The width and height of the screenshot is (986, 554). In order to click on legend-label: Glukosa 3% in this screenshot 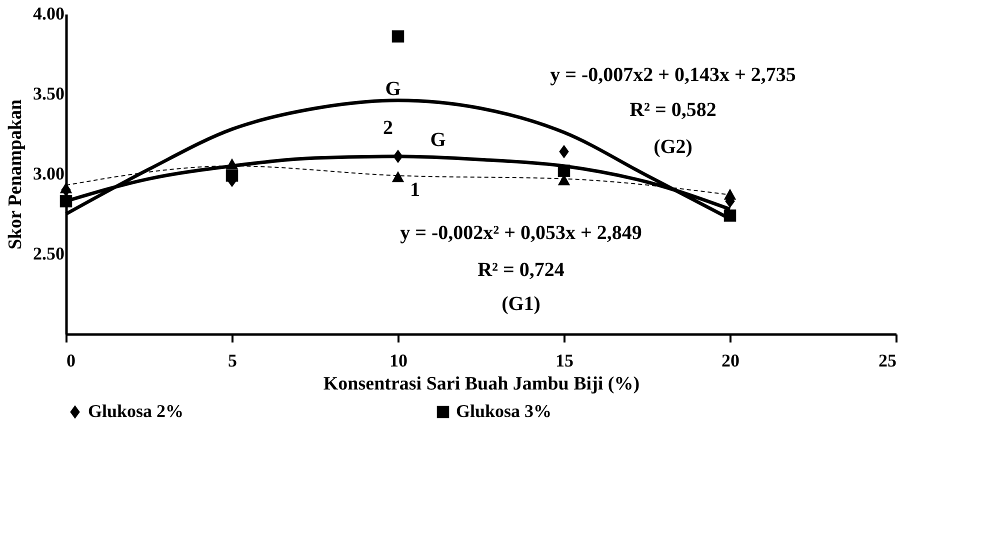, I will do `click(504, 411)`.